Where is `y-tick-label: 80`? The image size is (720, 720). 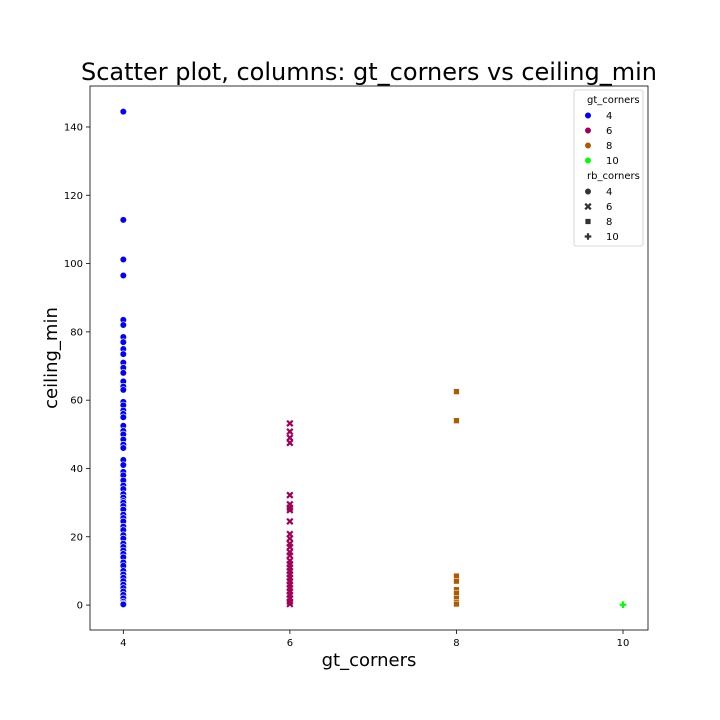
y-tick-label: 80 is located at coordinates (76, 332).